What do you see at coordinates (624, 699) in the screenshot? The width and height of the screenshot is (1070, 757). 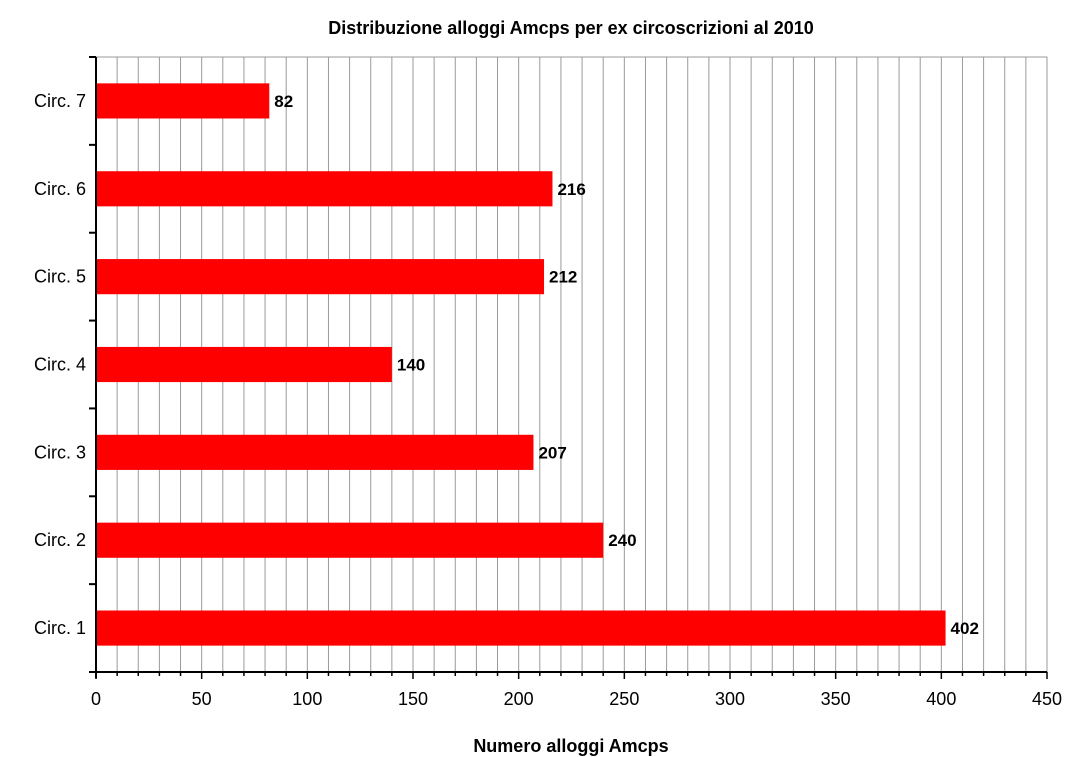 I see `x-tick-label: 250` at bounding box center [624, 699].